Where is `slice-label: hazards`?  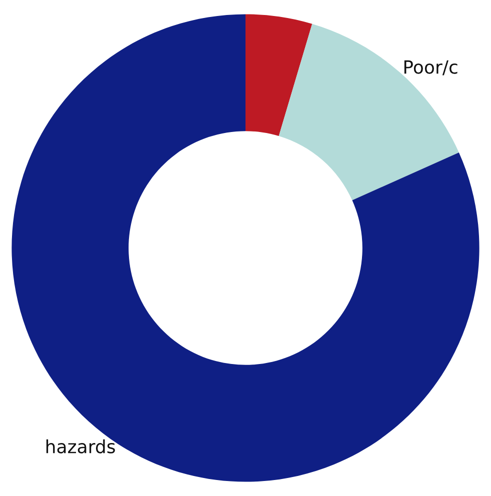 slice-label: hazards is located at coordinates (80, 446).